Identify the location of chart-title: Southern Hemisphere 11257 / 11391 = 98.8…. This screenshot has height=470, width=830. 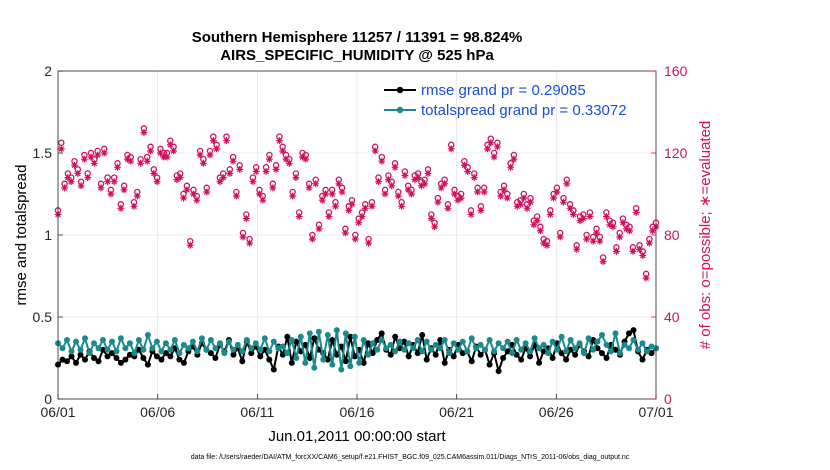
(357, 37).